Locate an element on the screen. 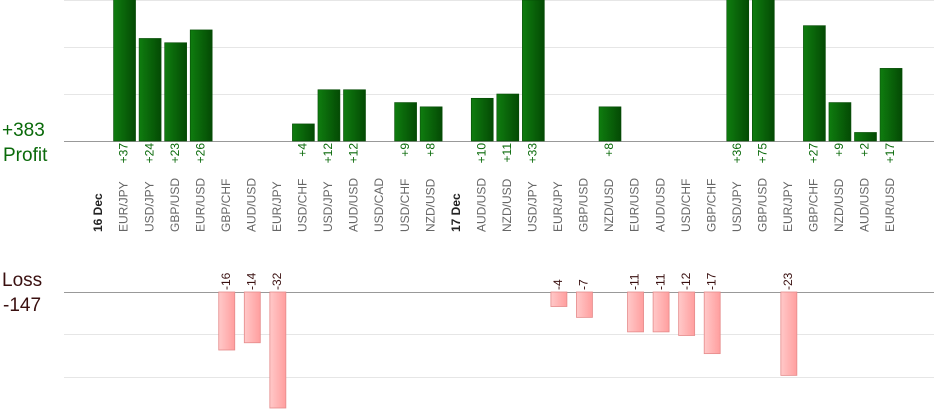  profit-value-label: +4 is located at coordinates (303, 150).